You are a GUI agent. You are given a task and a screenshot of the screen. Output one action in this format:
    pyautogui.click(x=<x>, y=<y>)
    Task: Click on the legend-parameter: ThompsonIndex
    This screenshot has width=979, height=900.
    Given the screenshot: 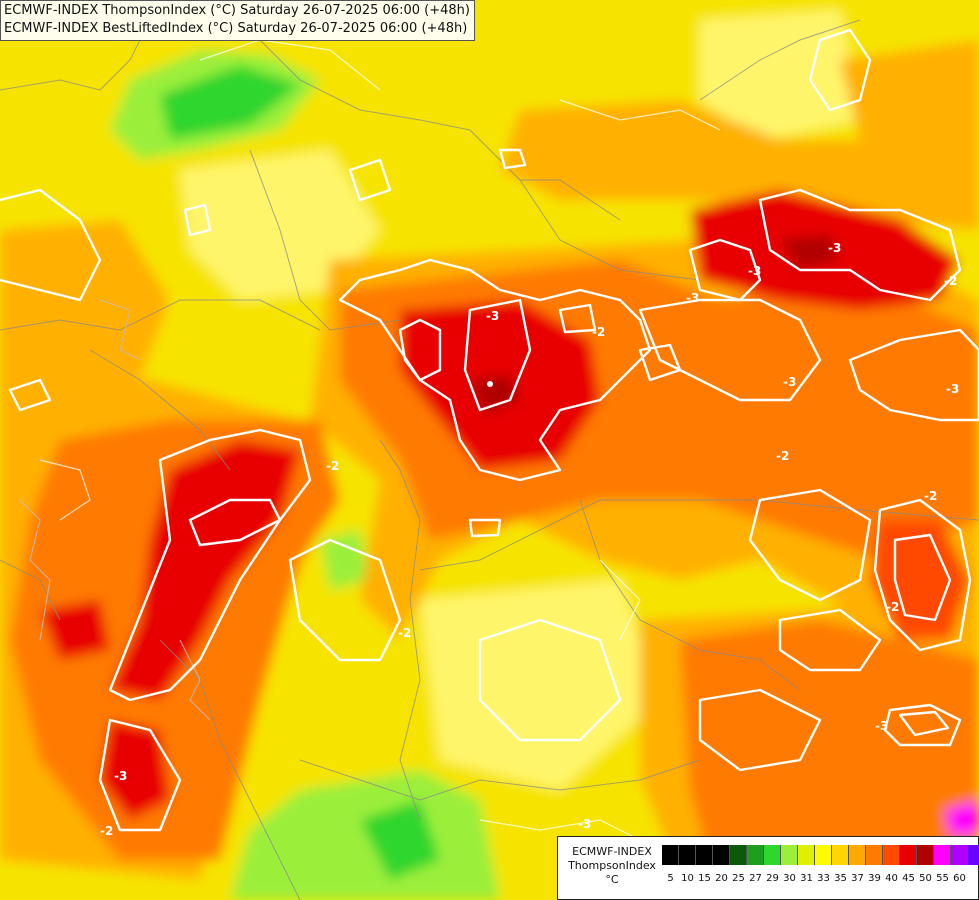 What is the action you would take?
    pyautogui.click(x=612, y=865)
    